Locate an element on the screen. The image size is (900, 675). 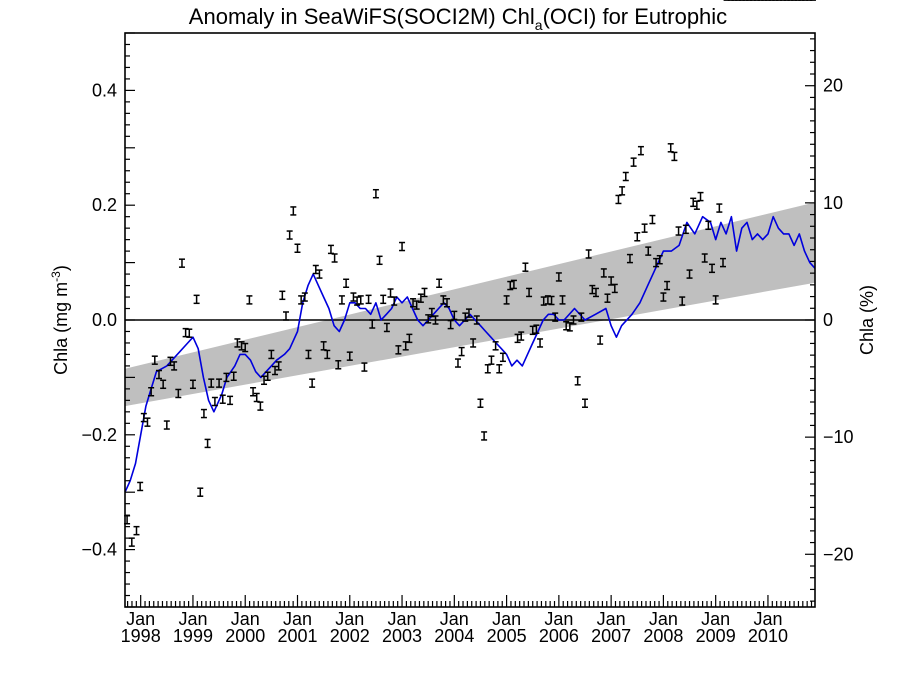
y-tick-label: −0.4 is located at coordinates (99, 550).